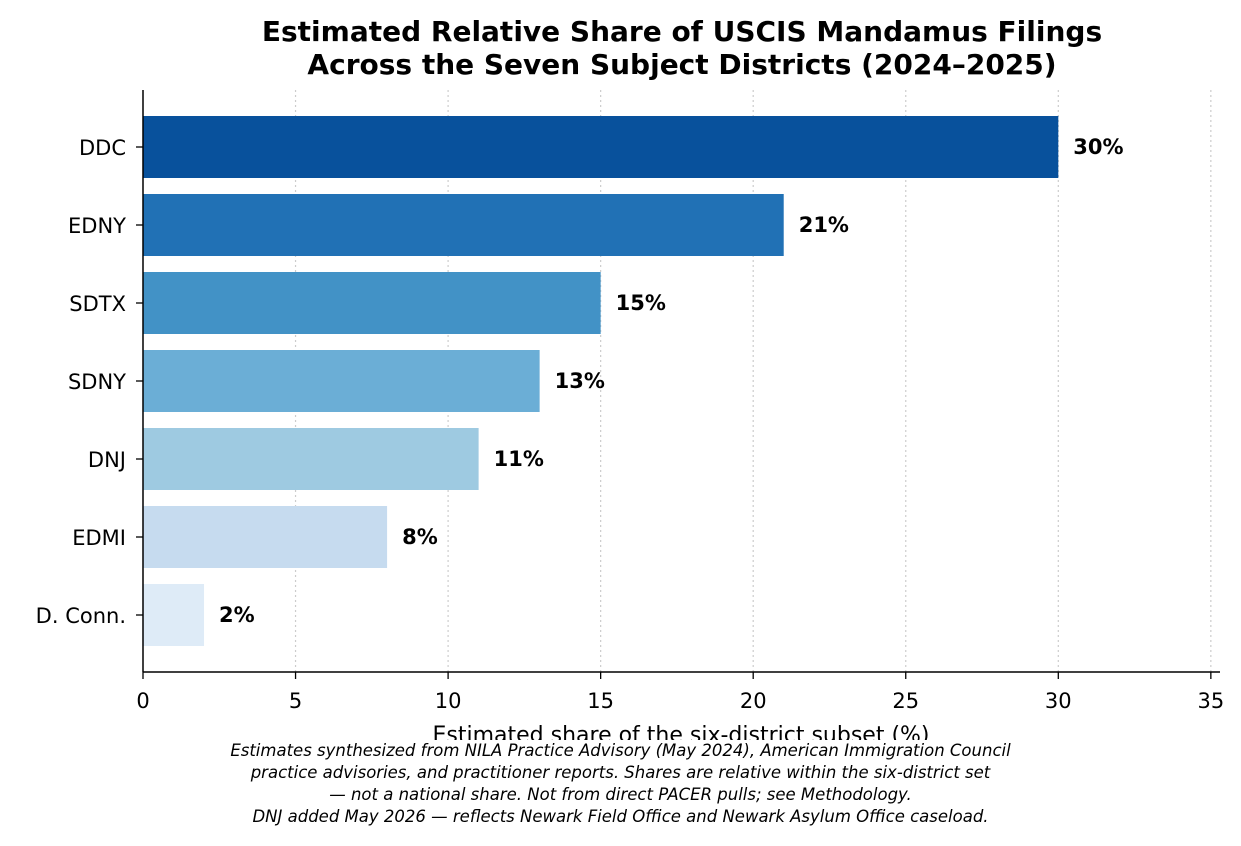  Describe the element at coordinates (97, 382) in the screenshot. I see `y-tick-label: SDNY` at that location.